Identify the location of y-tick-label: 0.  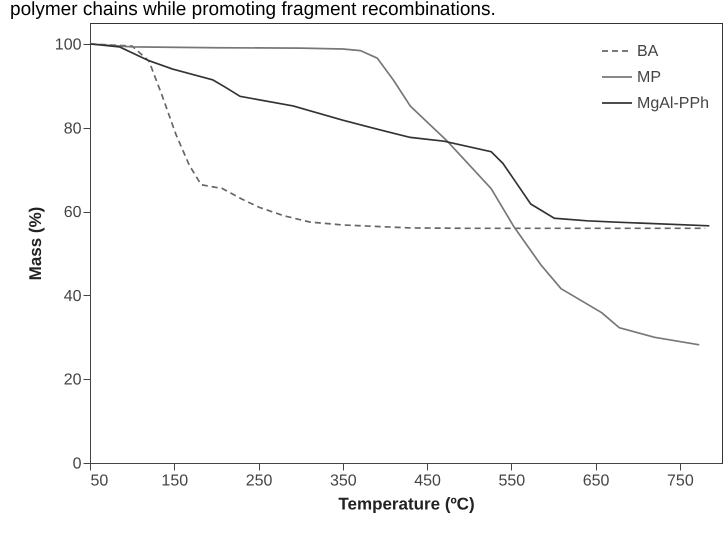
(77, 464).